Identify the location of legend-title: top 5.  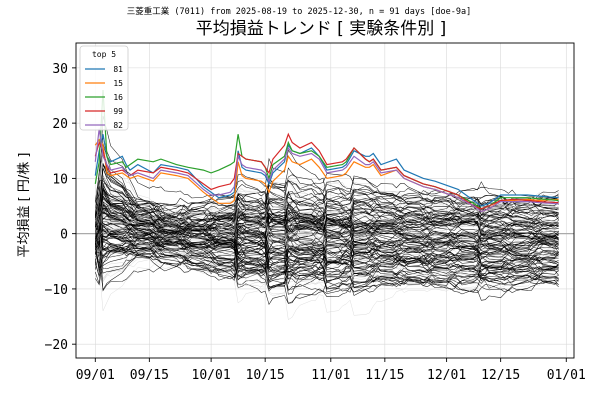
(104, 54).